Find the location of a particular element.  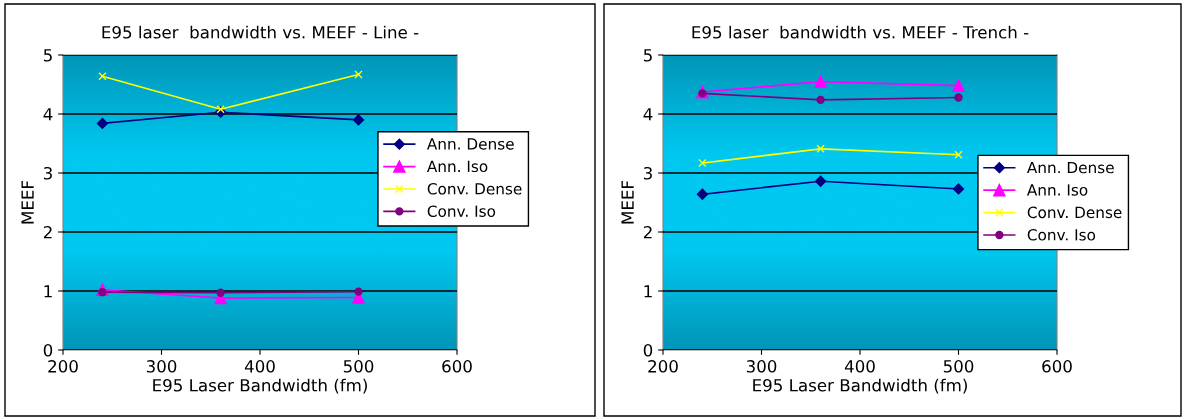

chart-title: E95 laser bandwidth vs. MEEF - Line - is located at coordinates (260, 32).